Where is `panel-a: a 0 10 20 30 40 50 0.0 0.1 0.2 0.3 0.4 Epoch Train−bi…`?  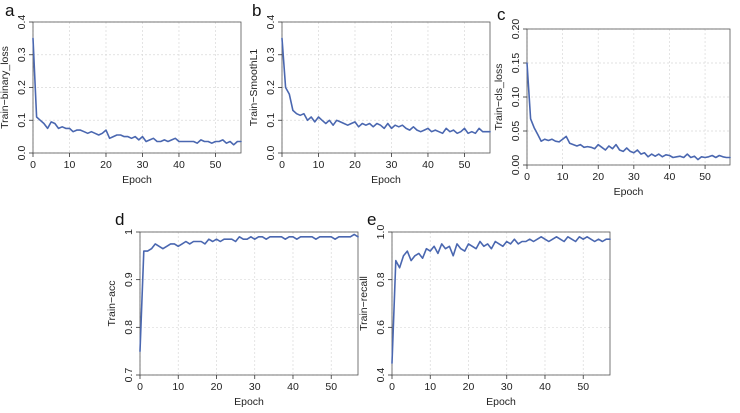
panel-a: a 0 10 20 30 40 50 0.0 0.1 0.2 0.3 0.4 Epoch Train−bi… is located at coordinates (121, 93).